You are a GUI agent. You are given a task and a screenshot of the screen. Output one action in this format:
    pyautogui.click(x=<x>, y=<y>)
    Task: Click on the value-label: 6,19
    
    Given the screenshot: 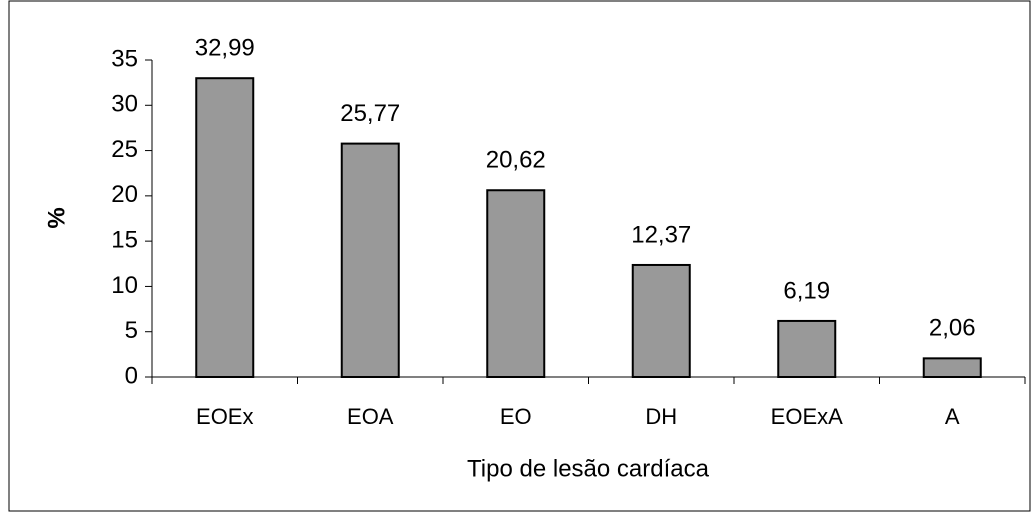 What is the action you would take?
    pyautogui.click(x=806, y=290)
    